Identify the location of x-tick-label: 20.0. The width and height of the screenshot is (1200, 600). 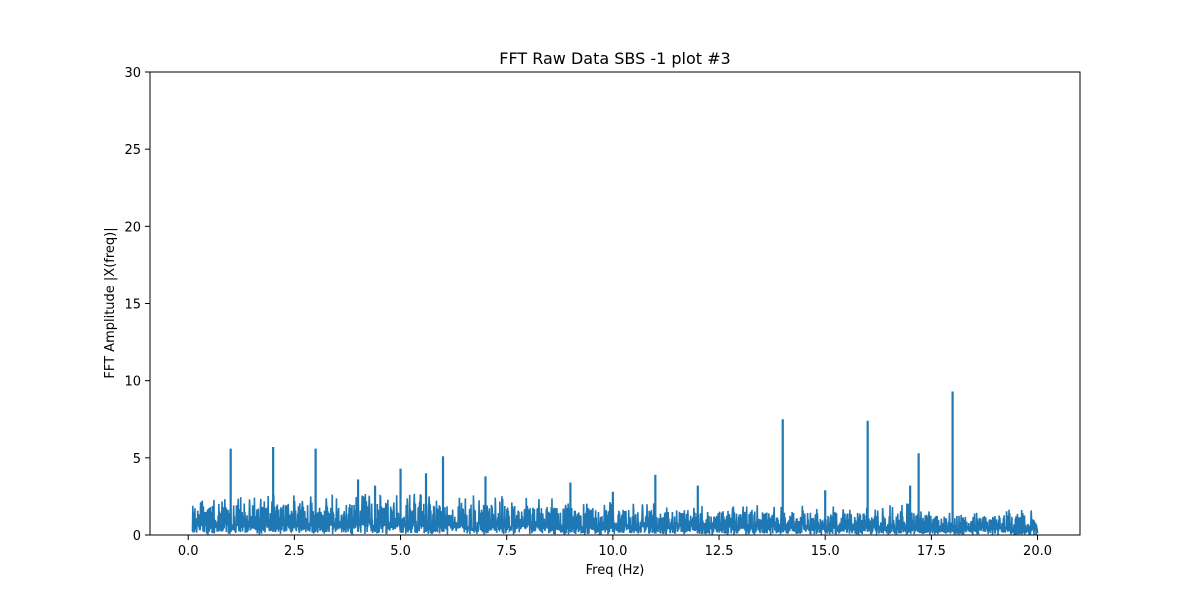
(1037, 551).